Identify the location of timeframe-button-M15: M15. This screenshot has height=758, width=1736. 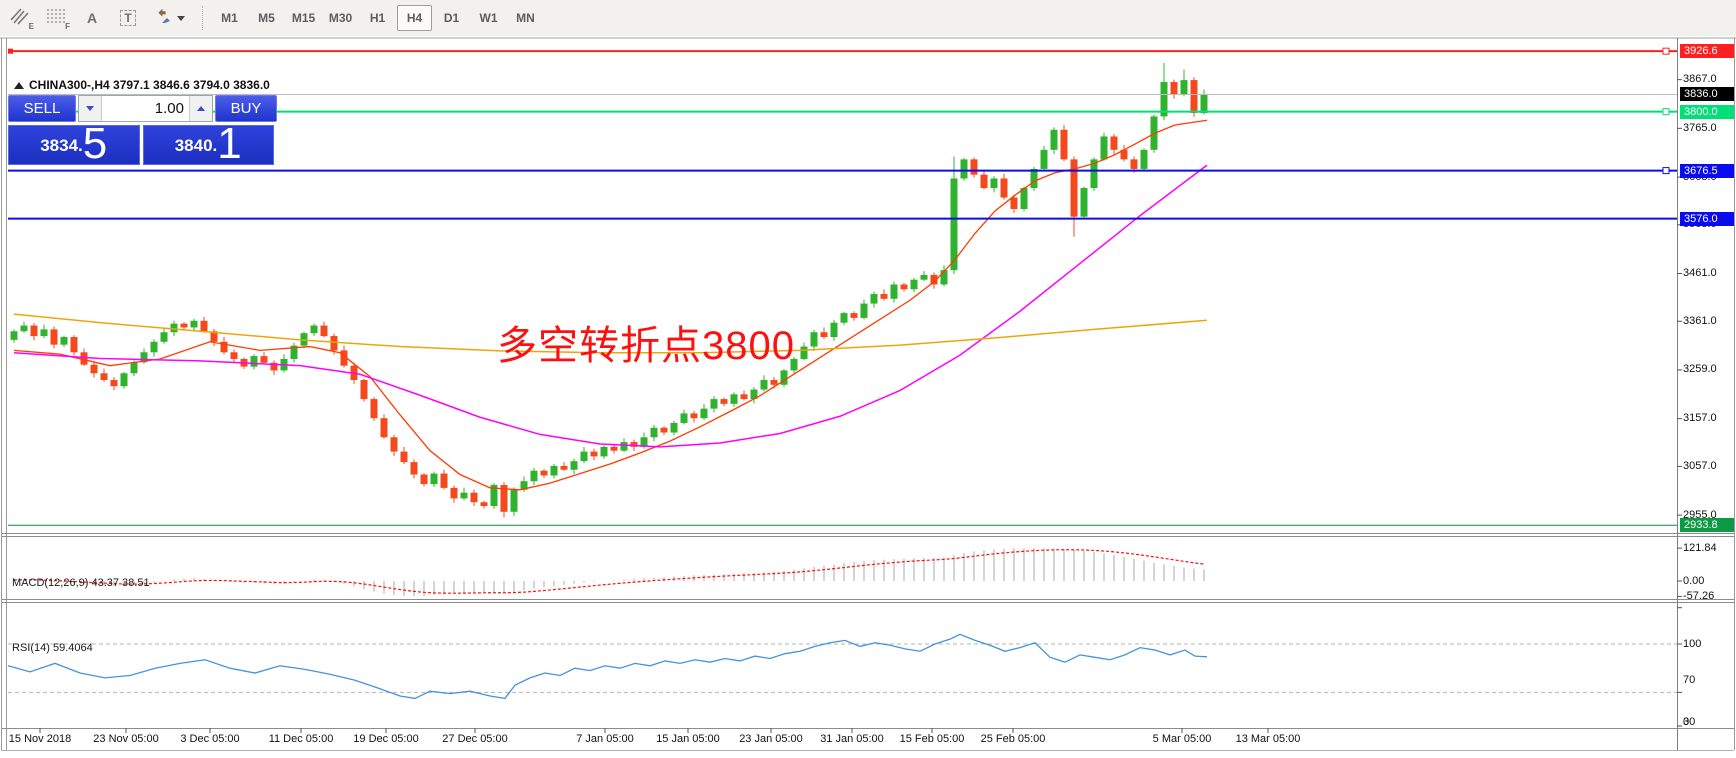
(303, 18).